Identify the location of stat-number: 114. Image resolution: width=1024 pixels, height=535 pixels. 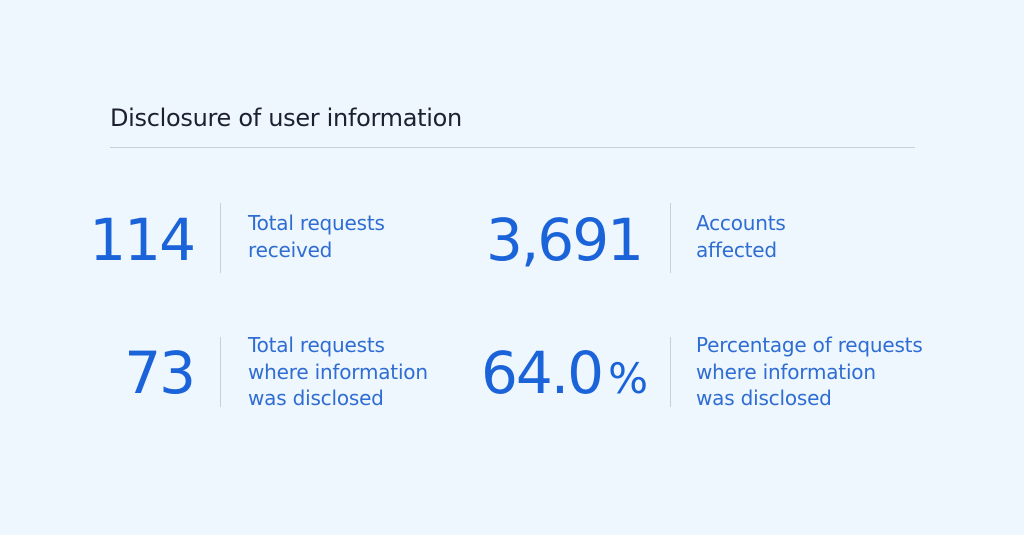
(142, 240).